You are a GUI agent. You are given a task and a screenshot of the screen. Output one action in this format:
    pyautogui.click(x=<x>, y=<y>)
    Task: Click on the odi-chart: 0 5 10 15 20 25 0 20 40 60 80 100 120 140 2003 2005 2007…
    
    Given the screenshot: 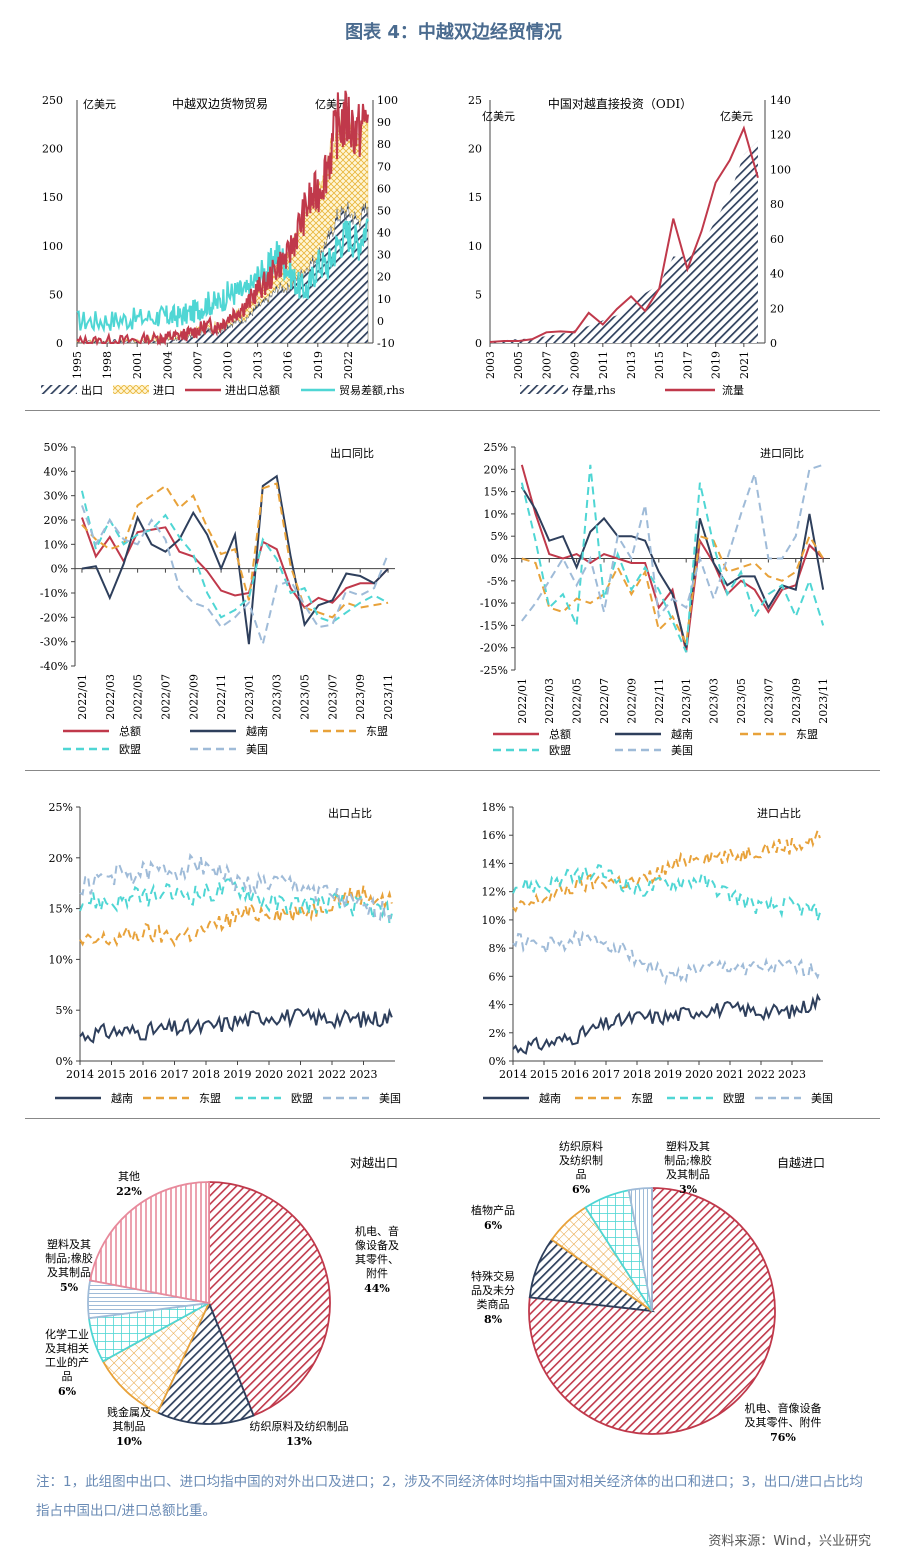 What is the action you would take?
    pyautogui.click(x=629, y=245)
    